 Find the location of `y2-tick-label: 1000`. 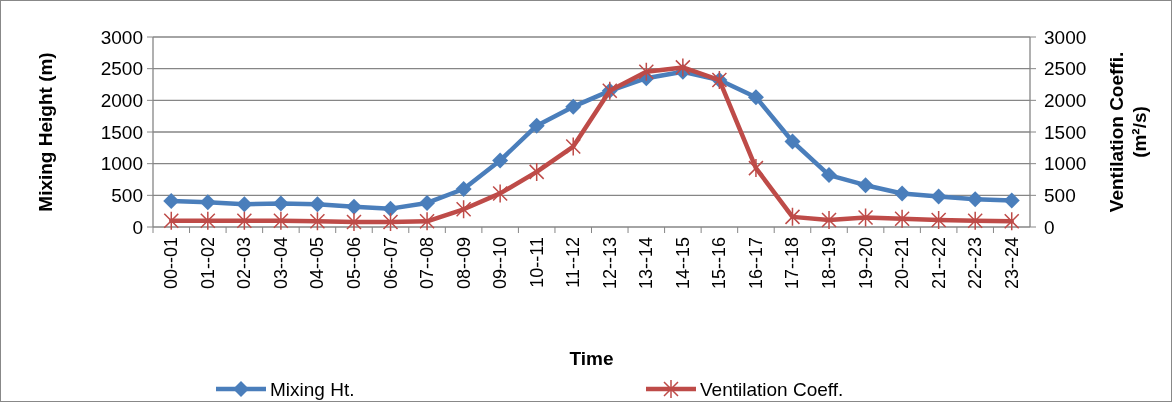

y2-tick-label: 1000 is located at coordinates (1065, 164).